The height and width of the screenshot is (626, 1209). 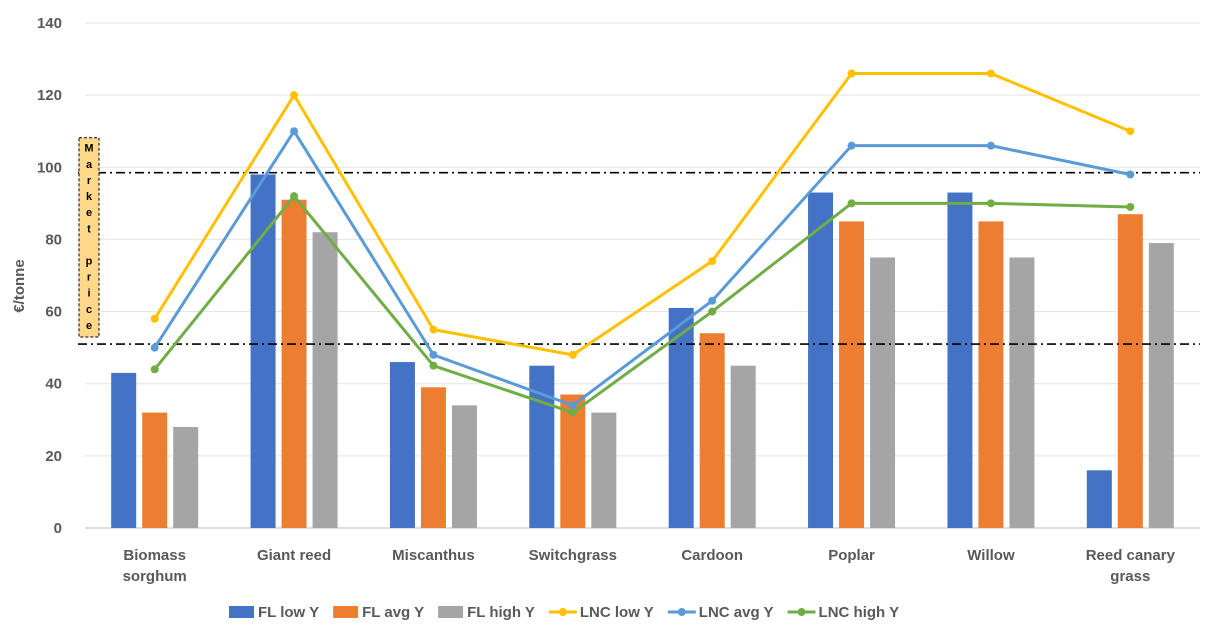 I want to click on y-axis-label: €/tonne, so click(x=19, y=285).